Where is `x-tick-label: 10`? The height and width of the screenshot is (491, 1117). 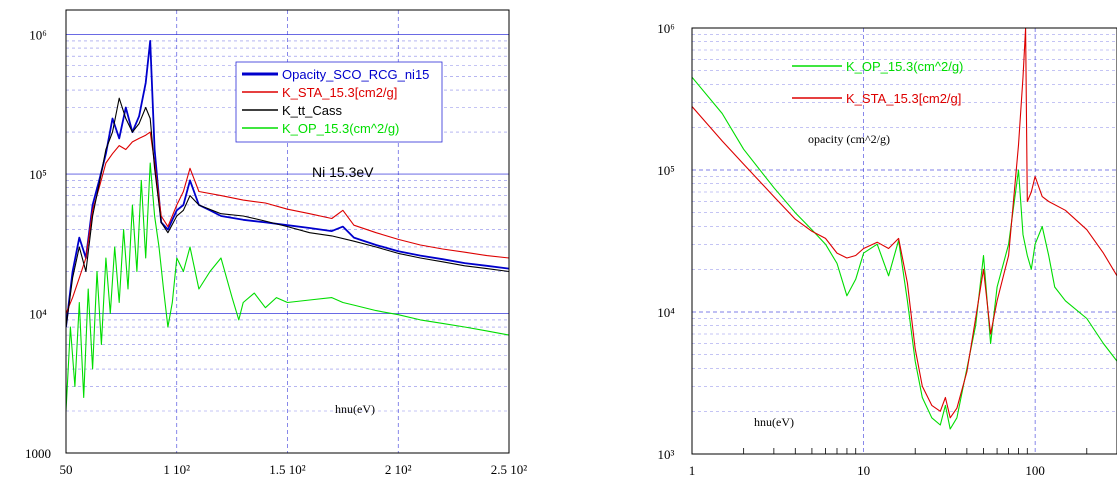
x-tick-label: 10 is located at coordinates (863, 470).